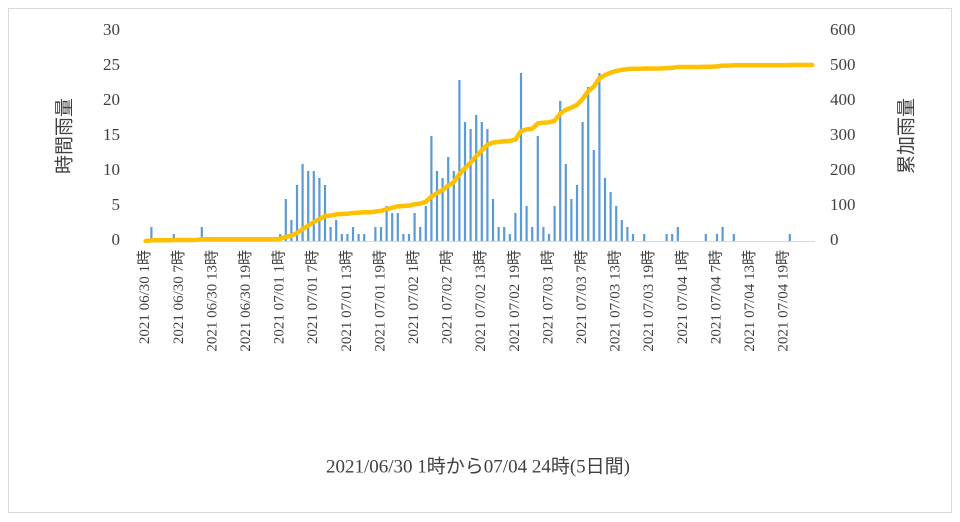  I want to click on x-tick-label: 2021 07/04 1時, so click(682, 297).